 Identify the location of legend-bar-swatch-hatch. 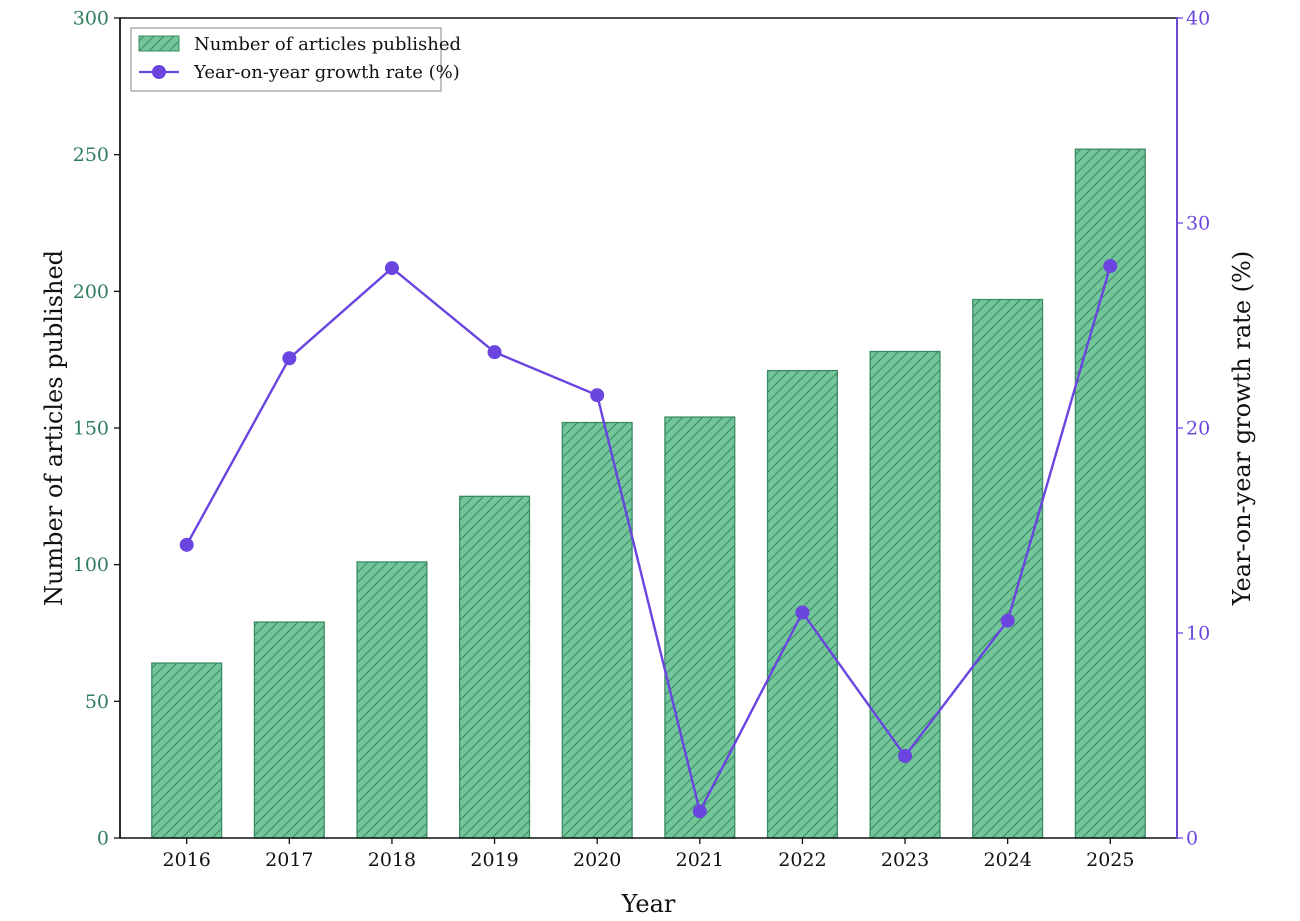
(159, 43).